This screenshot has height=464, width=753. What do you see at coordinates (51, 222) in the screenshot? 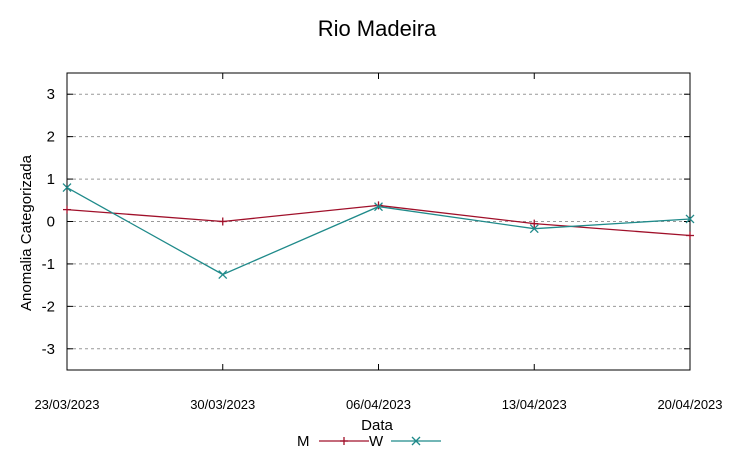
I see `y-tick-label: 0` at bounding box center [51, 222].